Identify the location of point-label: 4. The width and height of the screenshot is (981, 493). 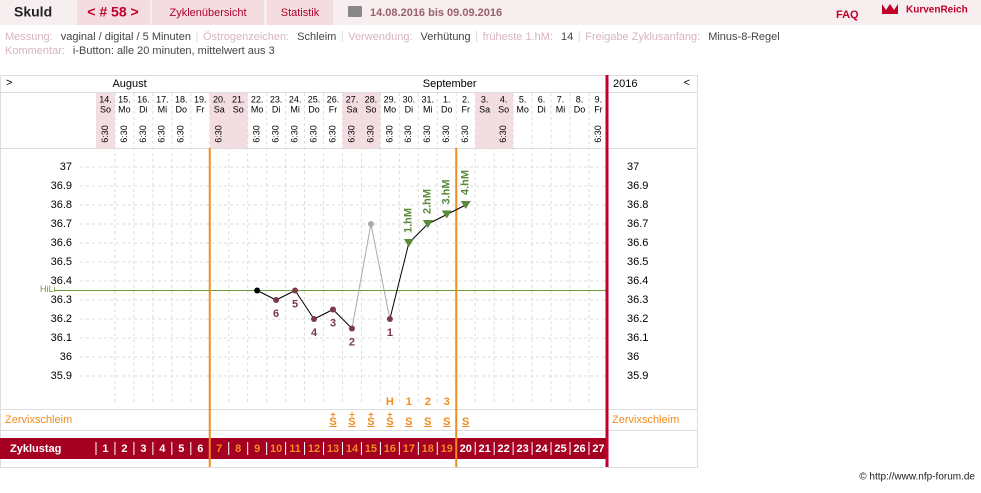
(314, 333).